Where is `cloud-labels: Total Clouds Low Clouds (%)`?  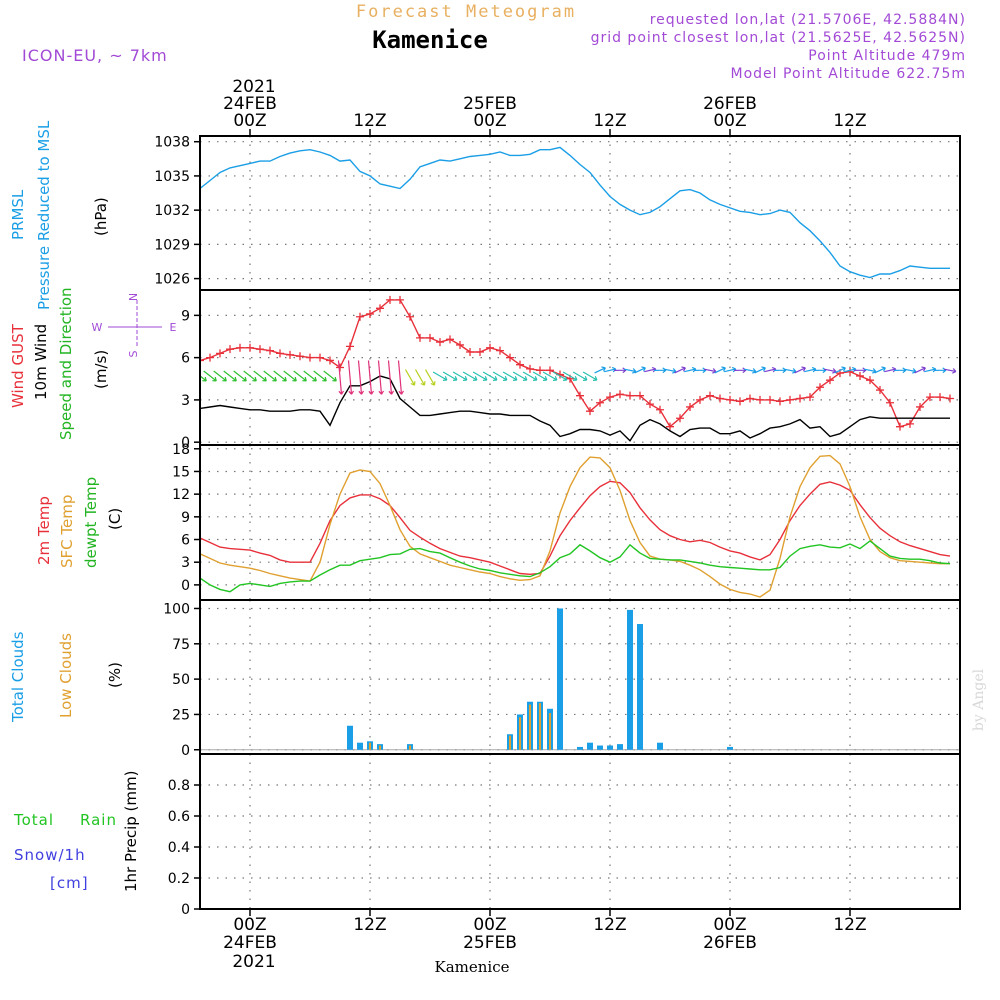 cloud-labels: Total Clouds Low Clouds (%) is located at coordinates (66, 677).